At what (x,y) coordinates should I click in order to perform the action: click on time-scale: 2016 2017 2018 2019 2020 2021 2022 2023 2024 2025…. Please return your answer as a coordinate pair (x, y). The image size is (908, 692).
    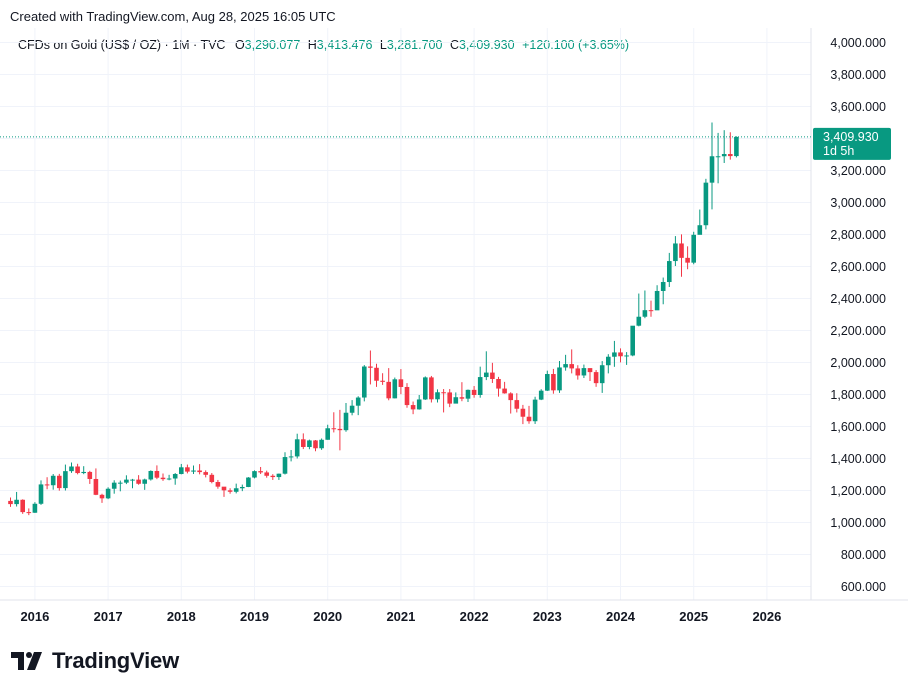
    Looking at the image, I should click on (400, 616).